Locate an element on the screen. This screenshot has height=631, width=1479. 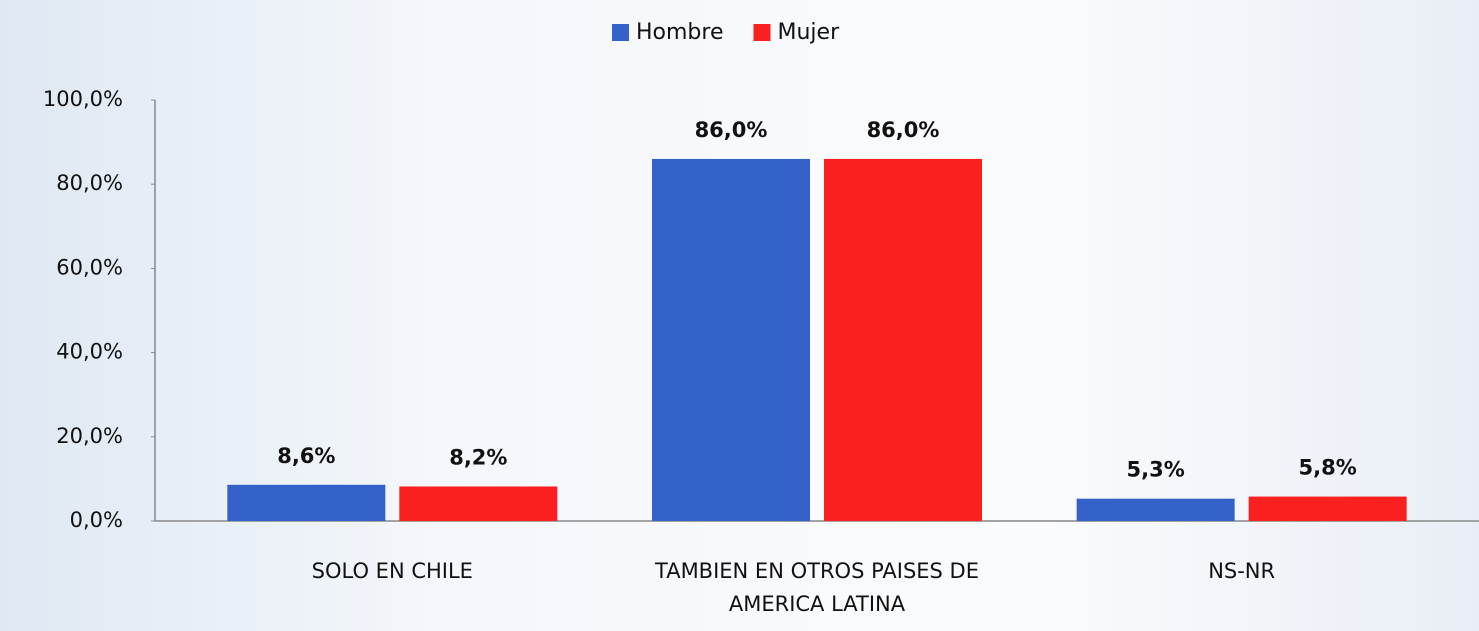
y-tick-label: 60,0% is located at coordinates (89, 267).